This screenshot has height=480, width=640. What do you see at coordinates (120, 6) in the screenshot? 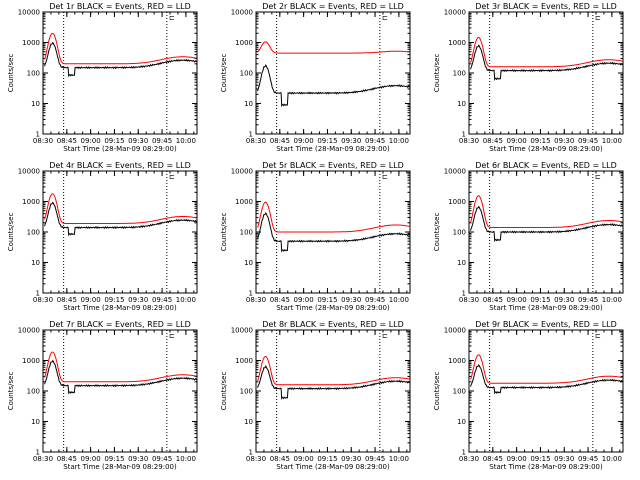
I see `panel-title: Det 1r BLACK = Events, RED = LLD` at bounding box center [120, 6].